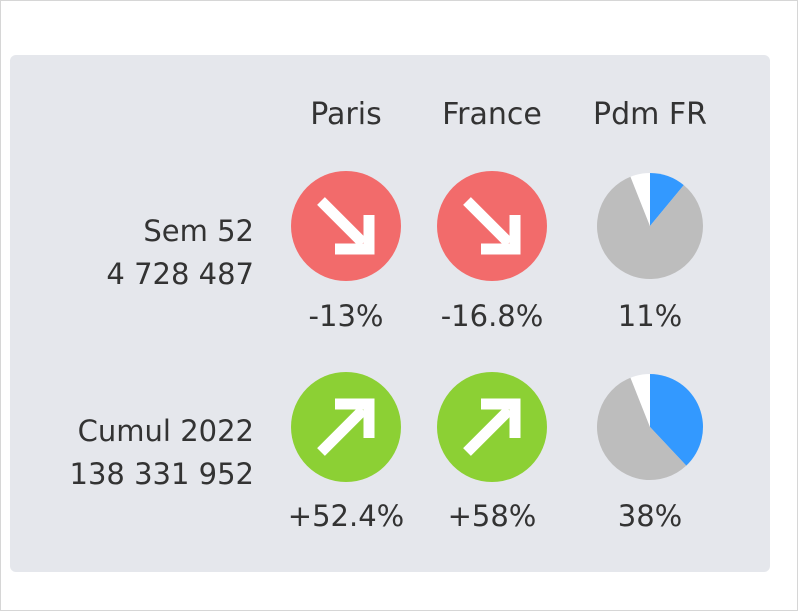 This screenshot has height=613, width=800. What do you see at coordinates (180, 274) in the screenshot?
I see `row-label-value: 4 728 487` at bounding box center [180, 274].